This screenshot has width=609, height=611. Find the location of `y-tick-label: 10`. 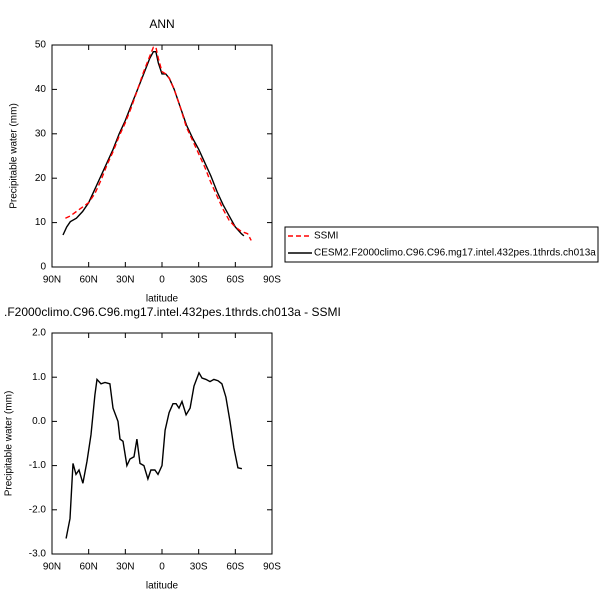

y-tick-label: 10 is located at coordinates (41, 222).